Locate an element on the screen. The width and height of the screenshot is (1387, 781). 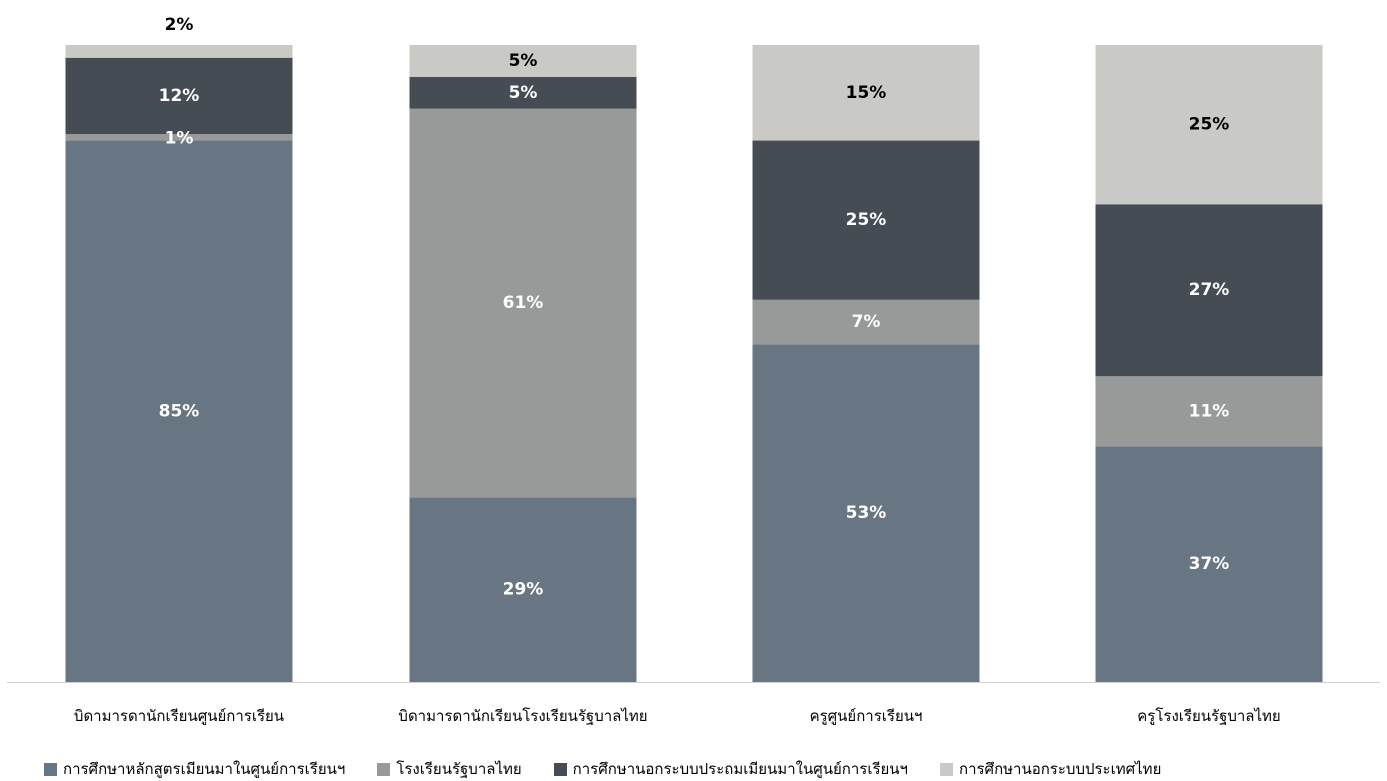
data-label: 11% is located at coordinates (1209, 411).